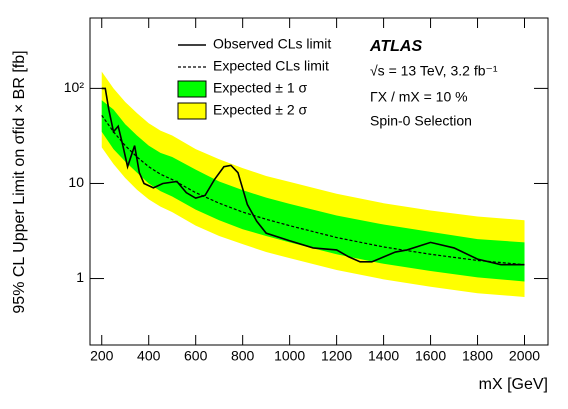 This screenshot has height=409, width=568. What do you see at coordinates (102, 356) in the screenshot?
I see `x-tick-label: 200` at bounding box center [102, 356].